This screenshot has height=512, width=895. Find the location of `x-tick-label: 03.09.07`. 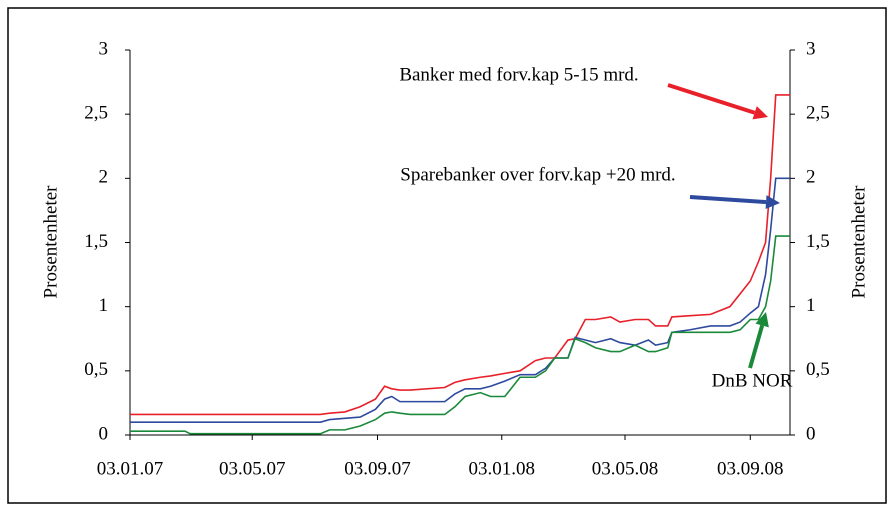

x-tick-label: 03.09.07 is located at coordinates (377, 468).